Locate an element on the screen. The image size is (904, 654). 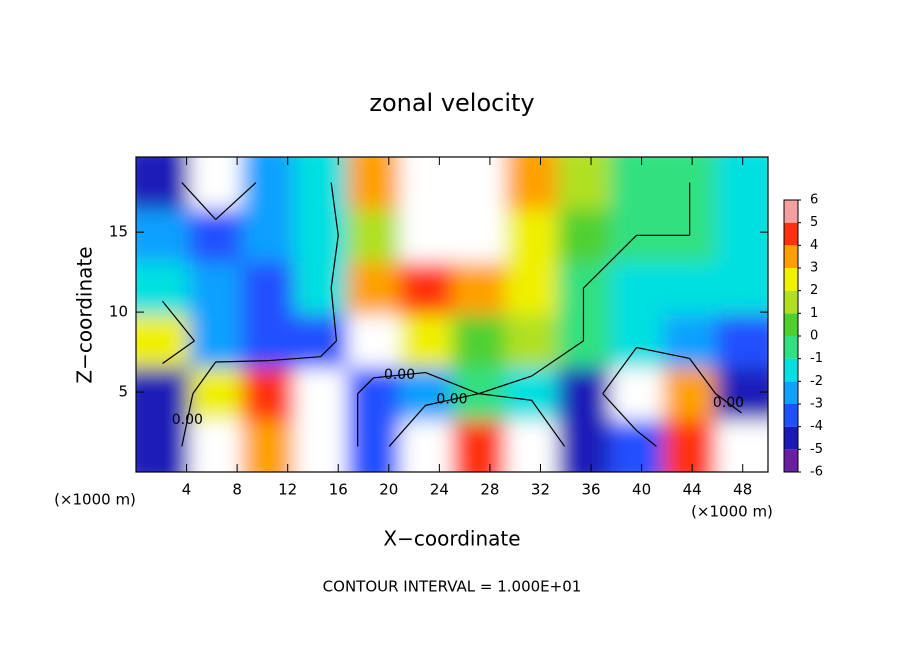
contour-note: CONTOUR INTERVAL = 1.000E+01 is located at coordinates (452, 587).